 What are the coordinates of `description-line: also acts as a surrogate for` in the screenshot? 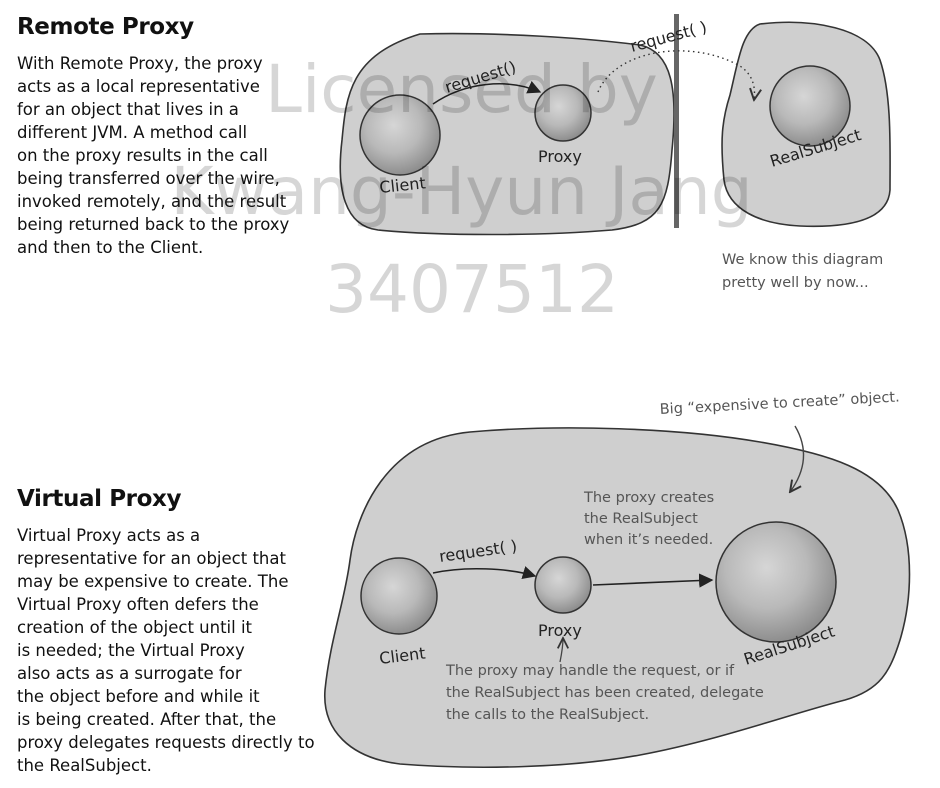 It's located at (129, 673).